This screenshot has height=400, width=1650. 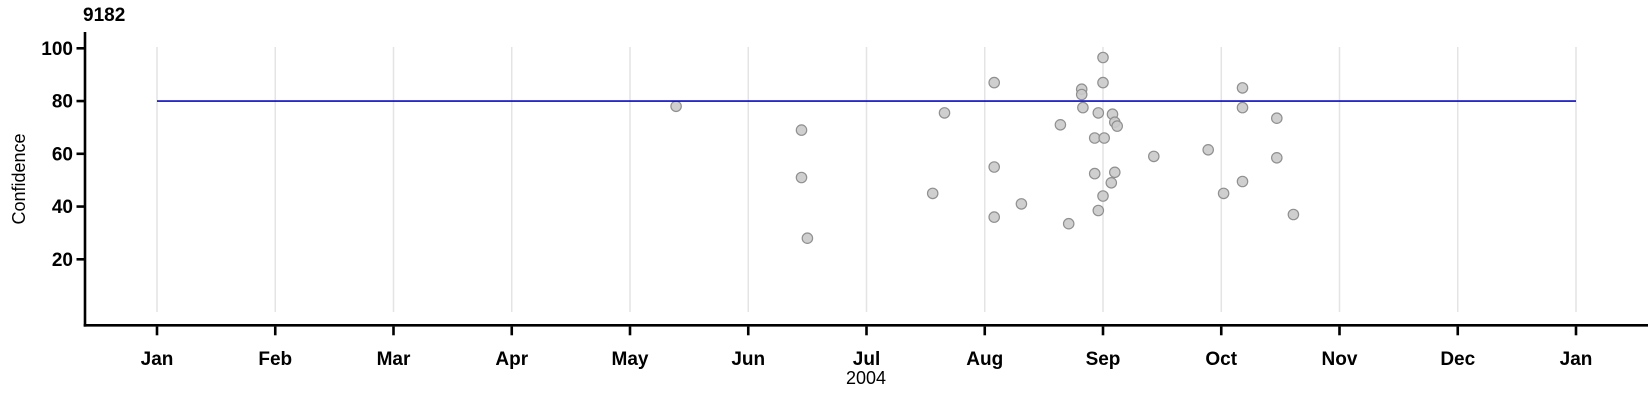 I want to click on y-tick-label: 40, so click(x=62, y=207).